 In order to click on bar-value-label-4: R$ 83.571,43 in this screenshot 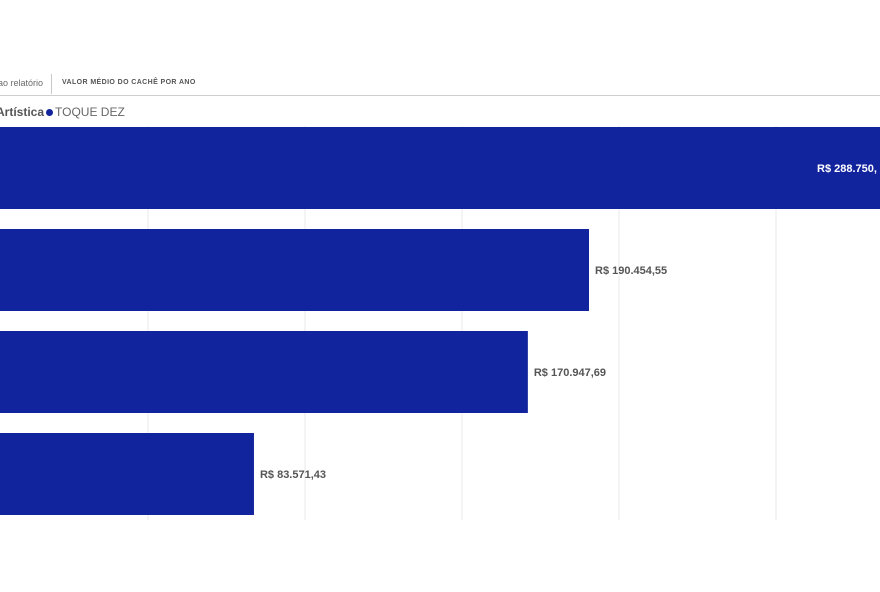, I will do `click(293, 475)`.